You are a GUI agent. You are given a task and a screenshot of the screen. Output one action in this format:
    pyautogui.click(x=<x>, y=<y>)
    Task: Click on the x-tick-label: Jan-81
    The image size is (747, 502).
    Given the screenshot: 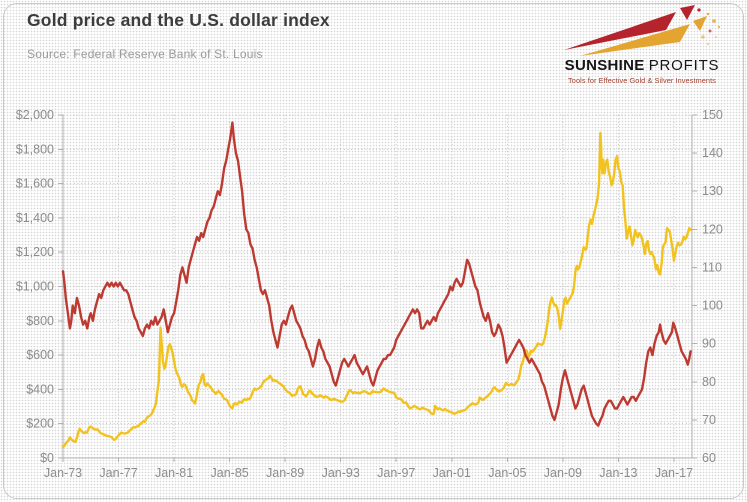 What is the action you would take?
    pyautogui.click(x=174, y=473)
    